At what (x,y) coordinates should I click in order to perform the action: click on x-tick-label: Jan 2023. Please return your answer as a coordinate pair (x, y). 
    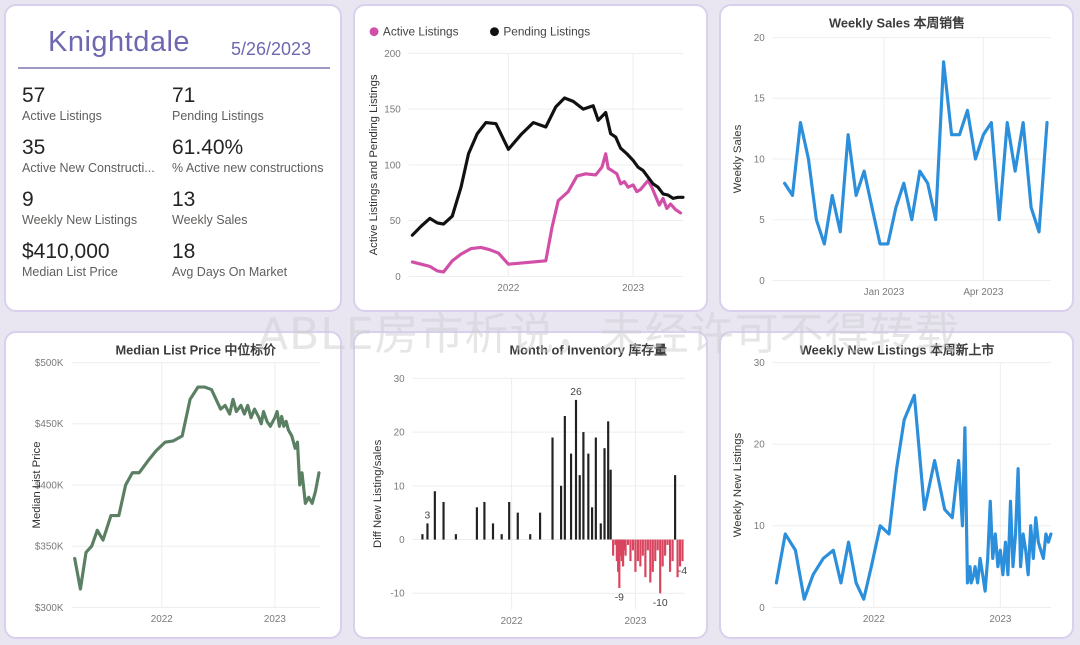
    Looking at the image, I should click on (884, 292).